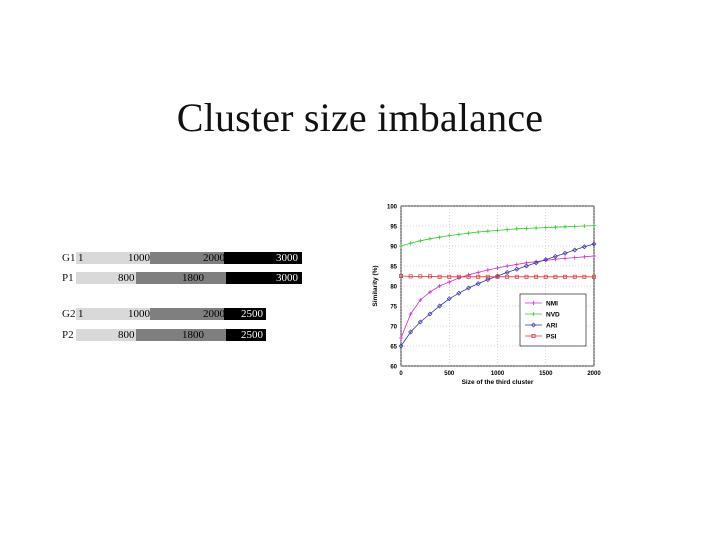 The width and height of the screenshot is (720, 540). Describe the element at coordinates (139, 314) in the screenshot. I see `segment-1-end-label: 1000` at that location.